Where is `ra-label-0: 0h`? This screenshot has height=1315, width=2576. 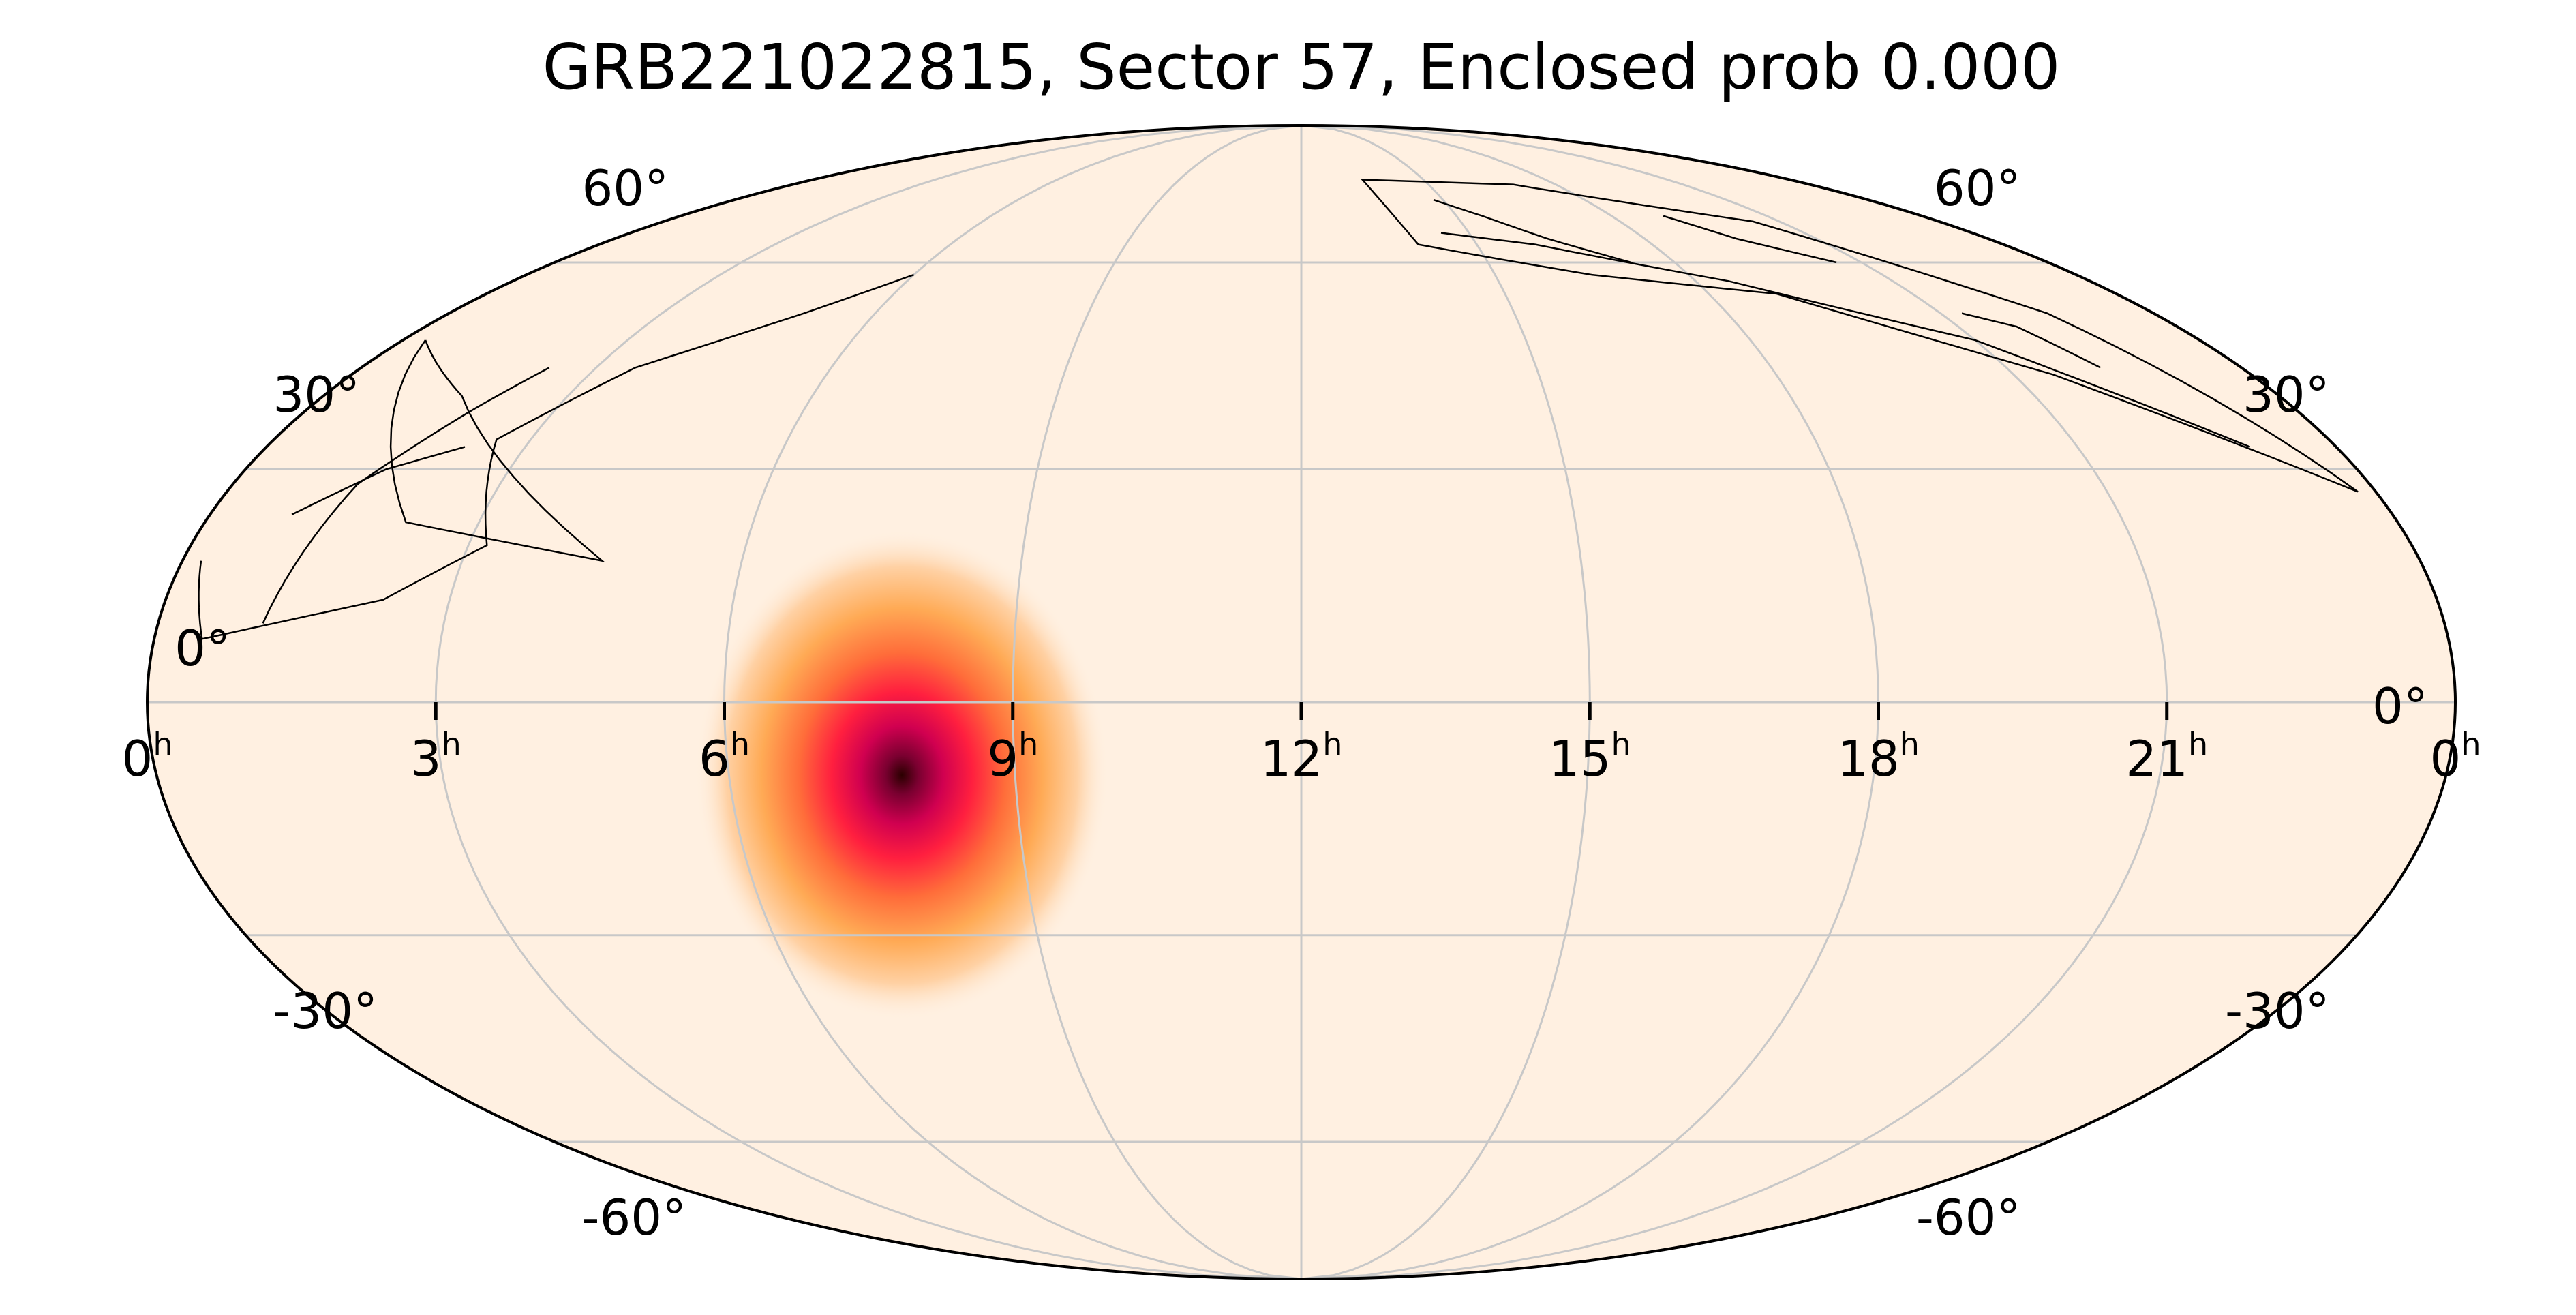
ra-label-0: 0h is located at coordinates (2455, 756).